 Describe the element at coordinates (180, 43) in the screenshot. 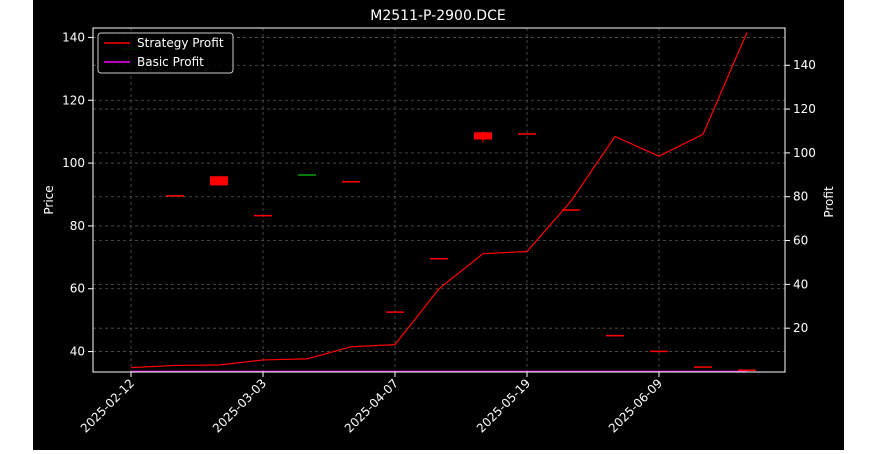

I see `legend-label-strategy: Strategy Profit` at that location.